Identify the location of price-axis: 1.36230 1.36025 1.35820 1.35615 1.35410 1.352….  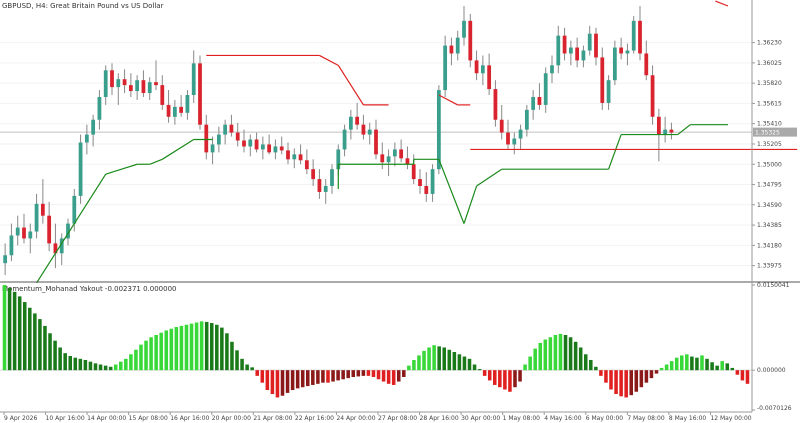
(767, 155).